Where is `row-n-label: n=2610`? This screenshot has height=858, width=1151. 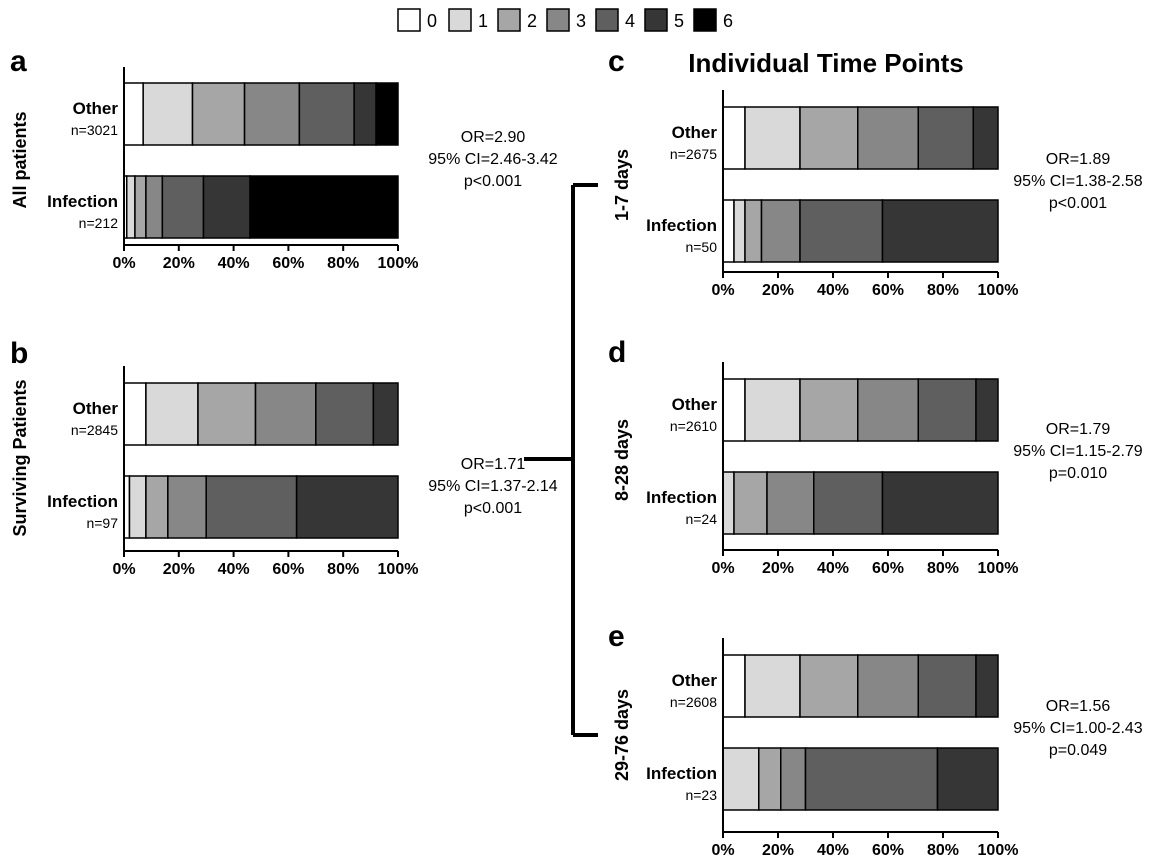
row-n-label: n=2610 is located at coordinates (693, 426).